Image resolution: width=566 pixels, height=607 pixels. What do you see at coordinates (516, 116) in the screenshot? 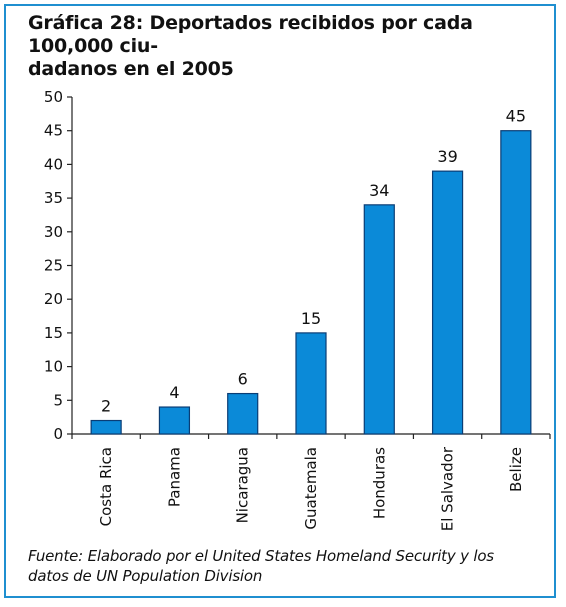
I see `bar-value-label: 45` at bounding box center [516, 116].